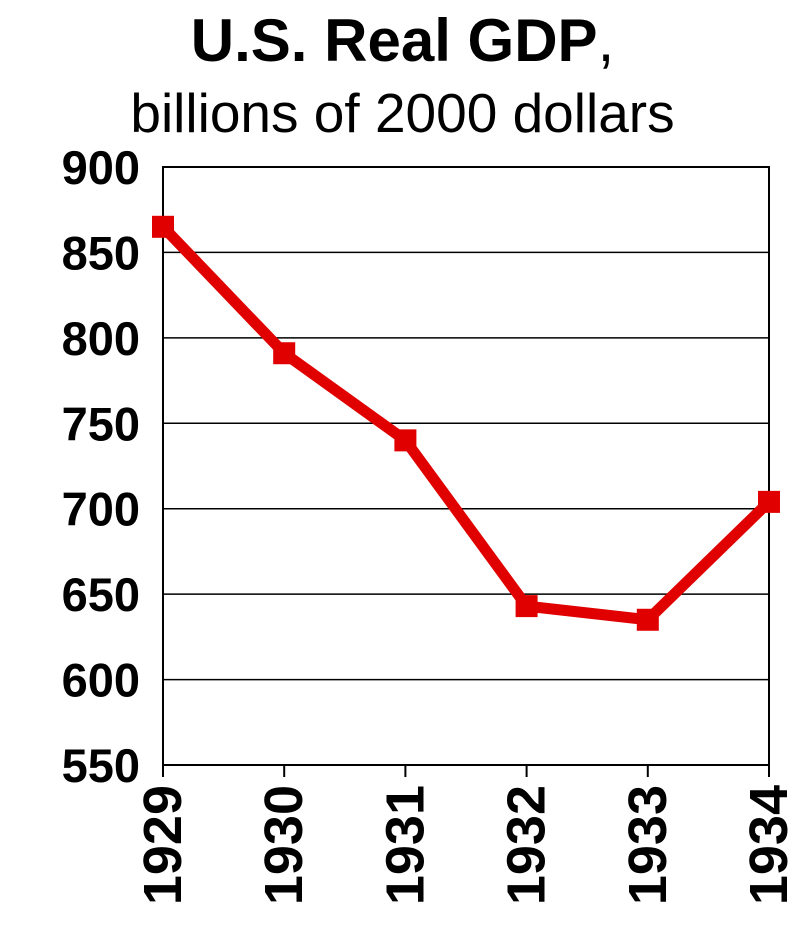 This screenshot has width=805, height=940. What do you see at coordinates (101, 252) in the screenshot?
I see `y-tick-label: 850` at bounding box center [101, 252].